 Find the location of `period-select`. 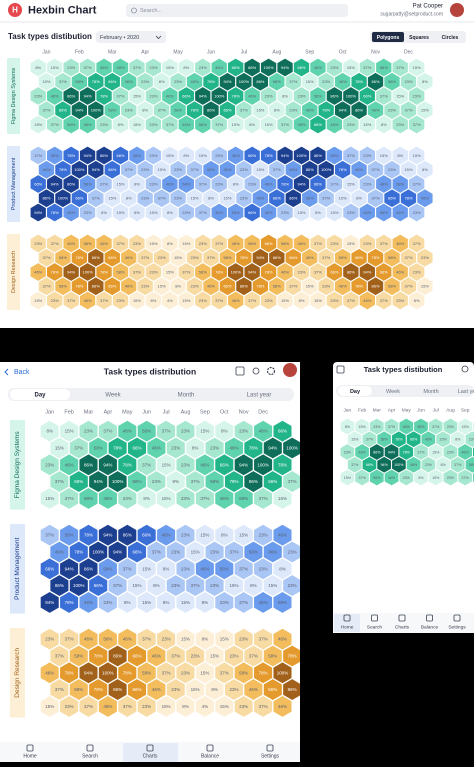

period-select is located at coordinates (131, 37).